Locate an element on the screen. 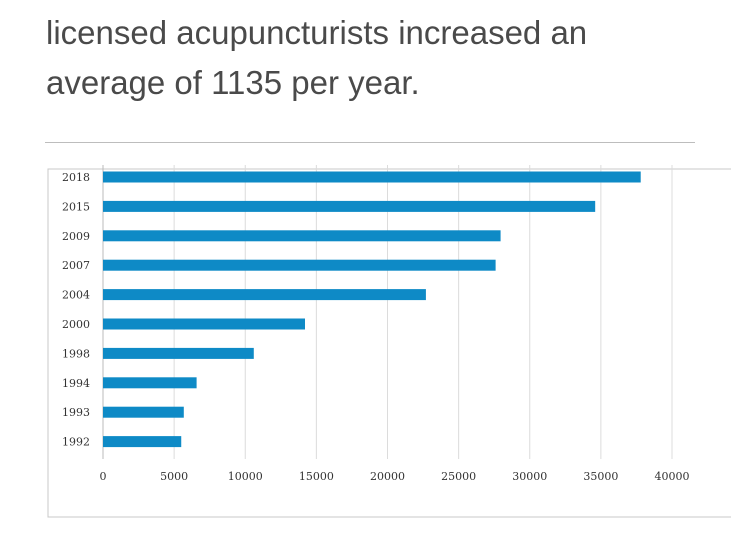 This screenshot has height=553, width=731. bar-1993 is located at coordinates (143, 412).